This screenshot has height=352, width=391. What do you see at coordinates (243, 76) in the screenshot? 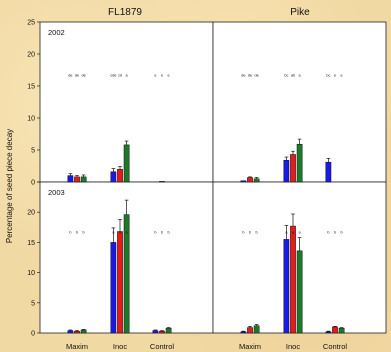
I see `significance-letter-pike-2002-maxim-0: de` at bounding box center [243, 76].